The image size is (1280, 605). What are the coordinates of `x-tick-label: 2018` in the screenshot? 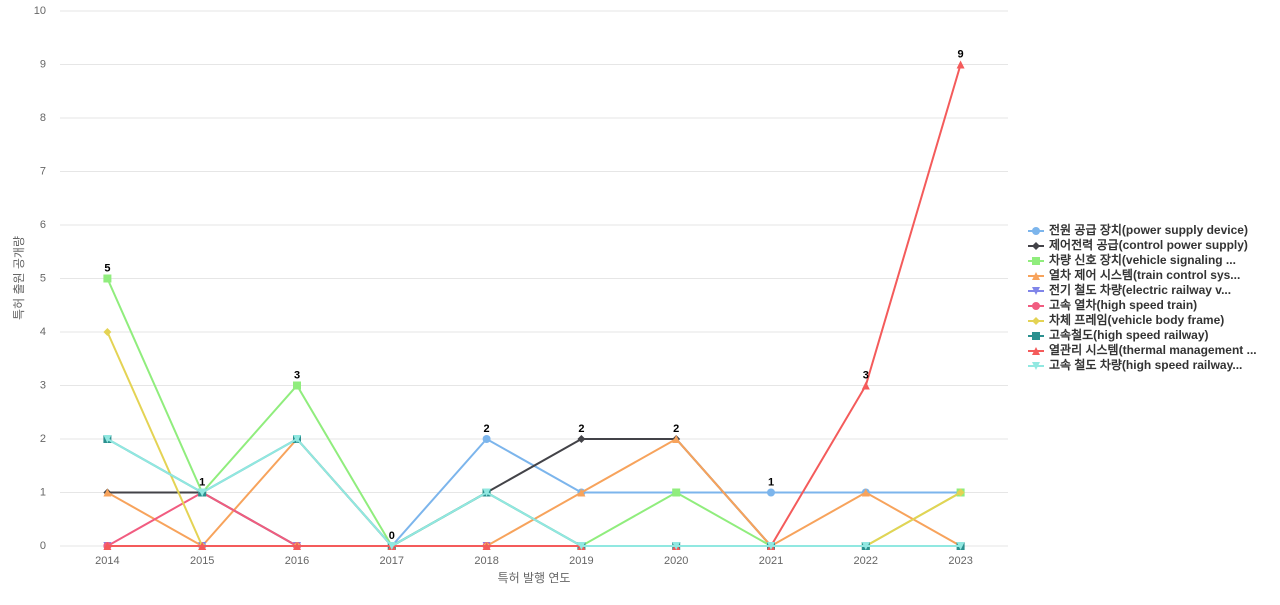 It's located at (486, 561).